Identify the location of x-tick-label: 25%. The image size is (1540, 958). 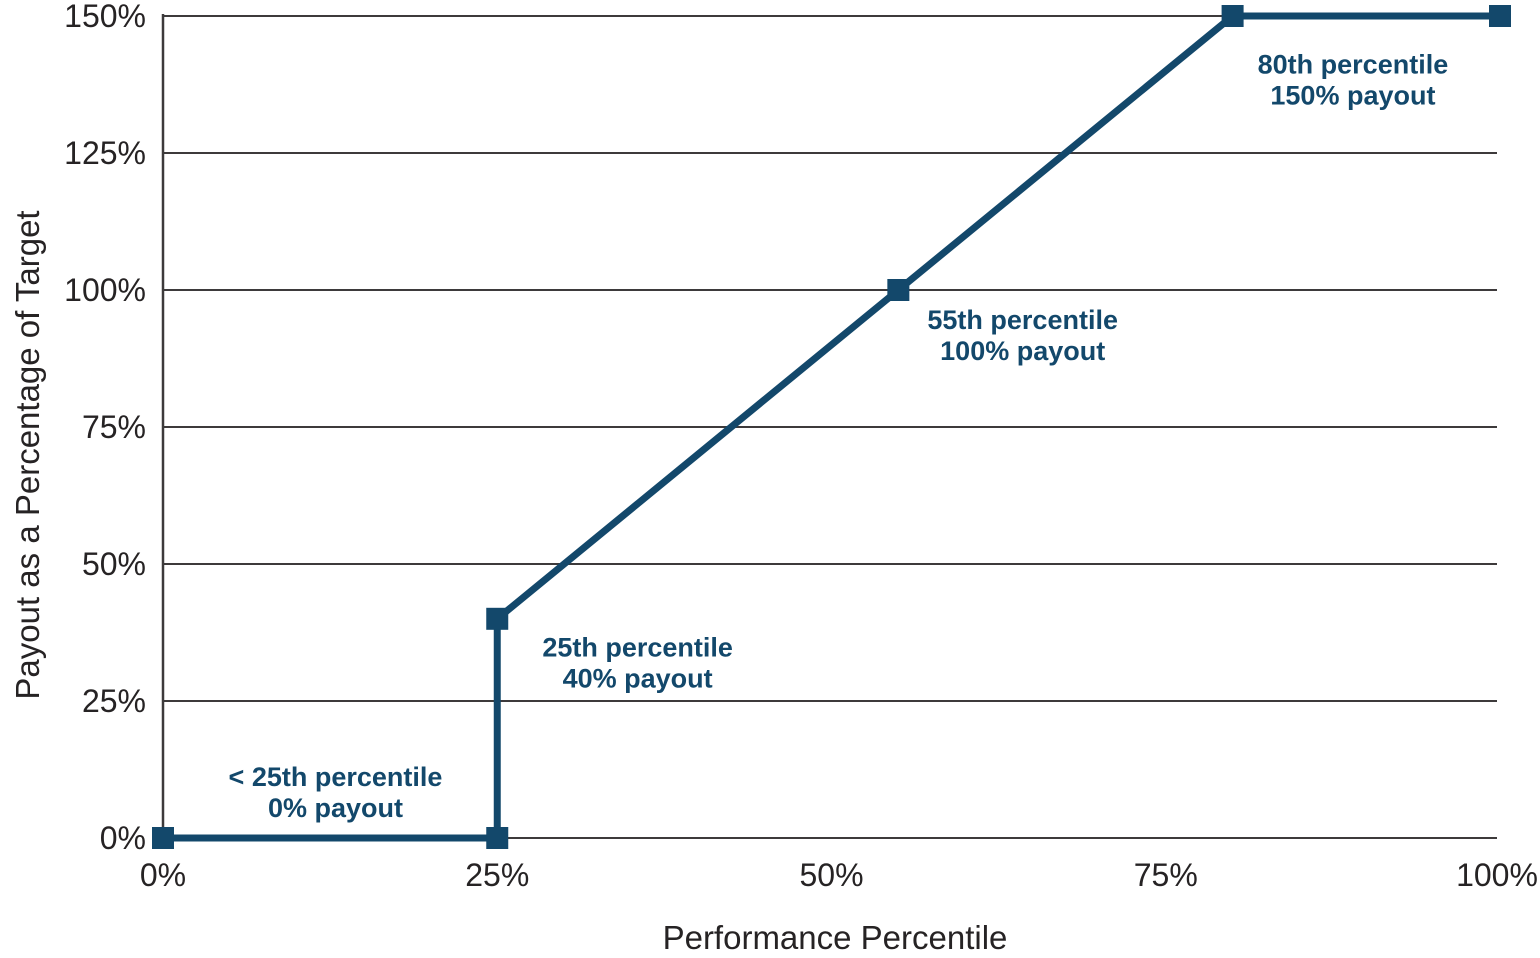
(497, 875).